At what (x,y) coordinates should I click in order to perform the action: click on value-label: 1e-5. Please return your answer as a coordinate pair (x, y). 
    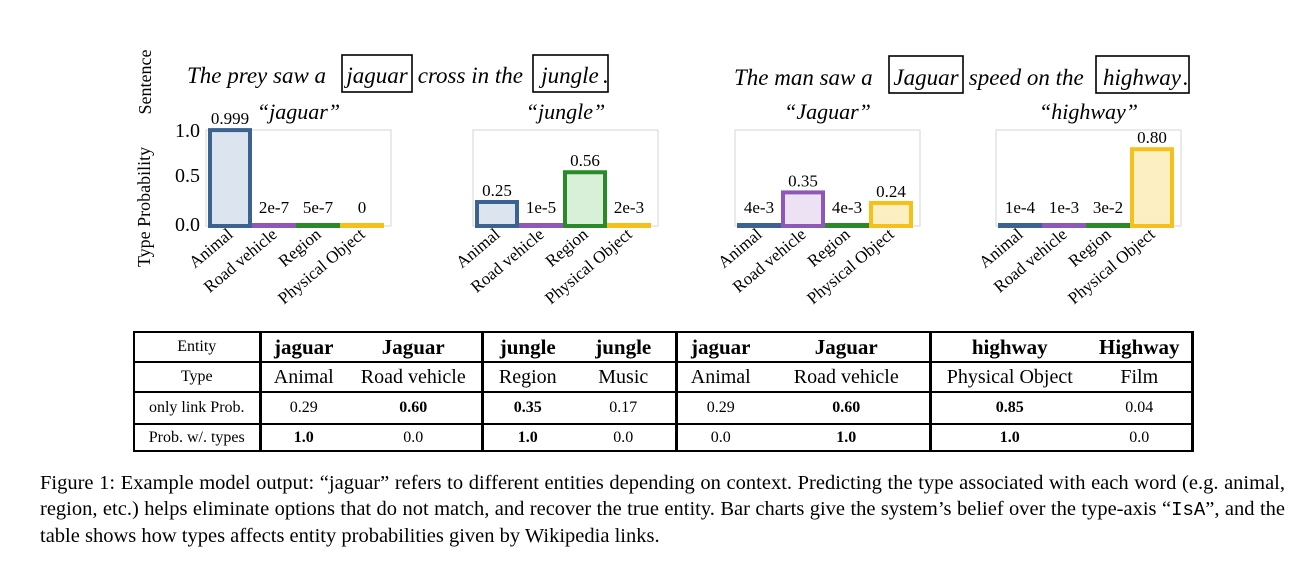
    Looking at the image, I should click on (541, 207).